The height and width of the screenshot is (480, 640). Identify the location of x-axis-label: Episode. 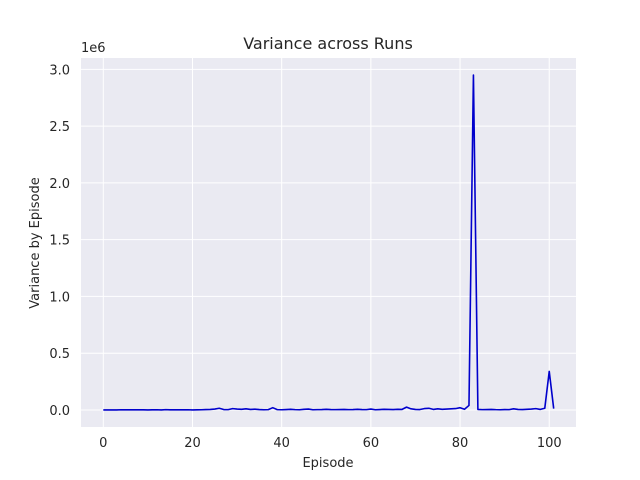
(327, 463).